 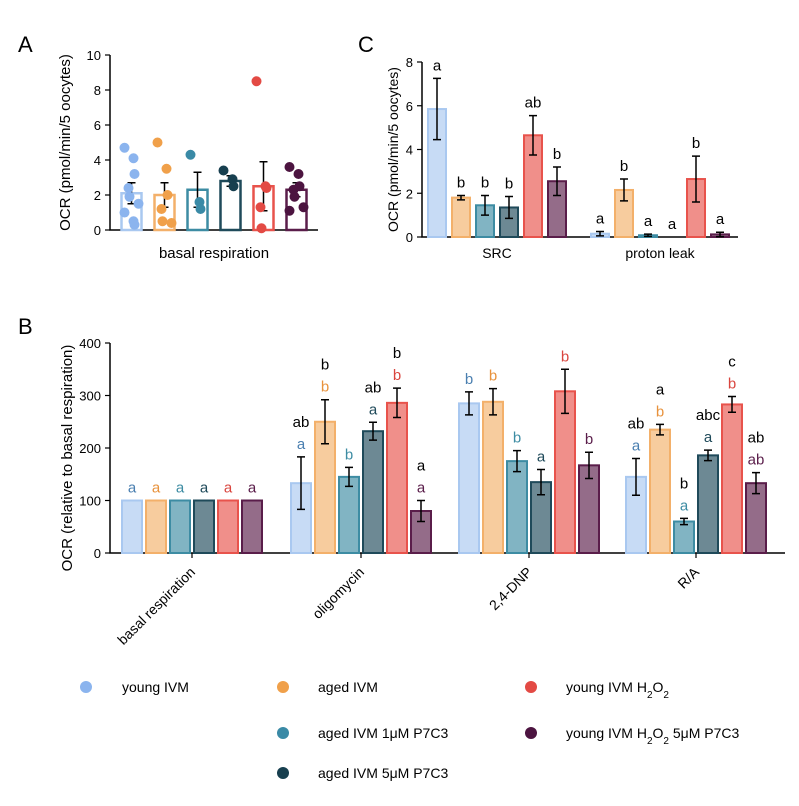 I want to click on panel-b-significance-label-black: c, so click(x=732, y=362).